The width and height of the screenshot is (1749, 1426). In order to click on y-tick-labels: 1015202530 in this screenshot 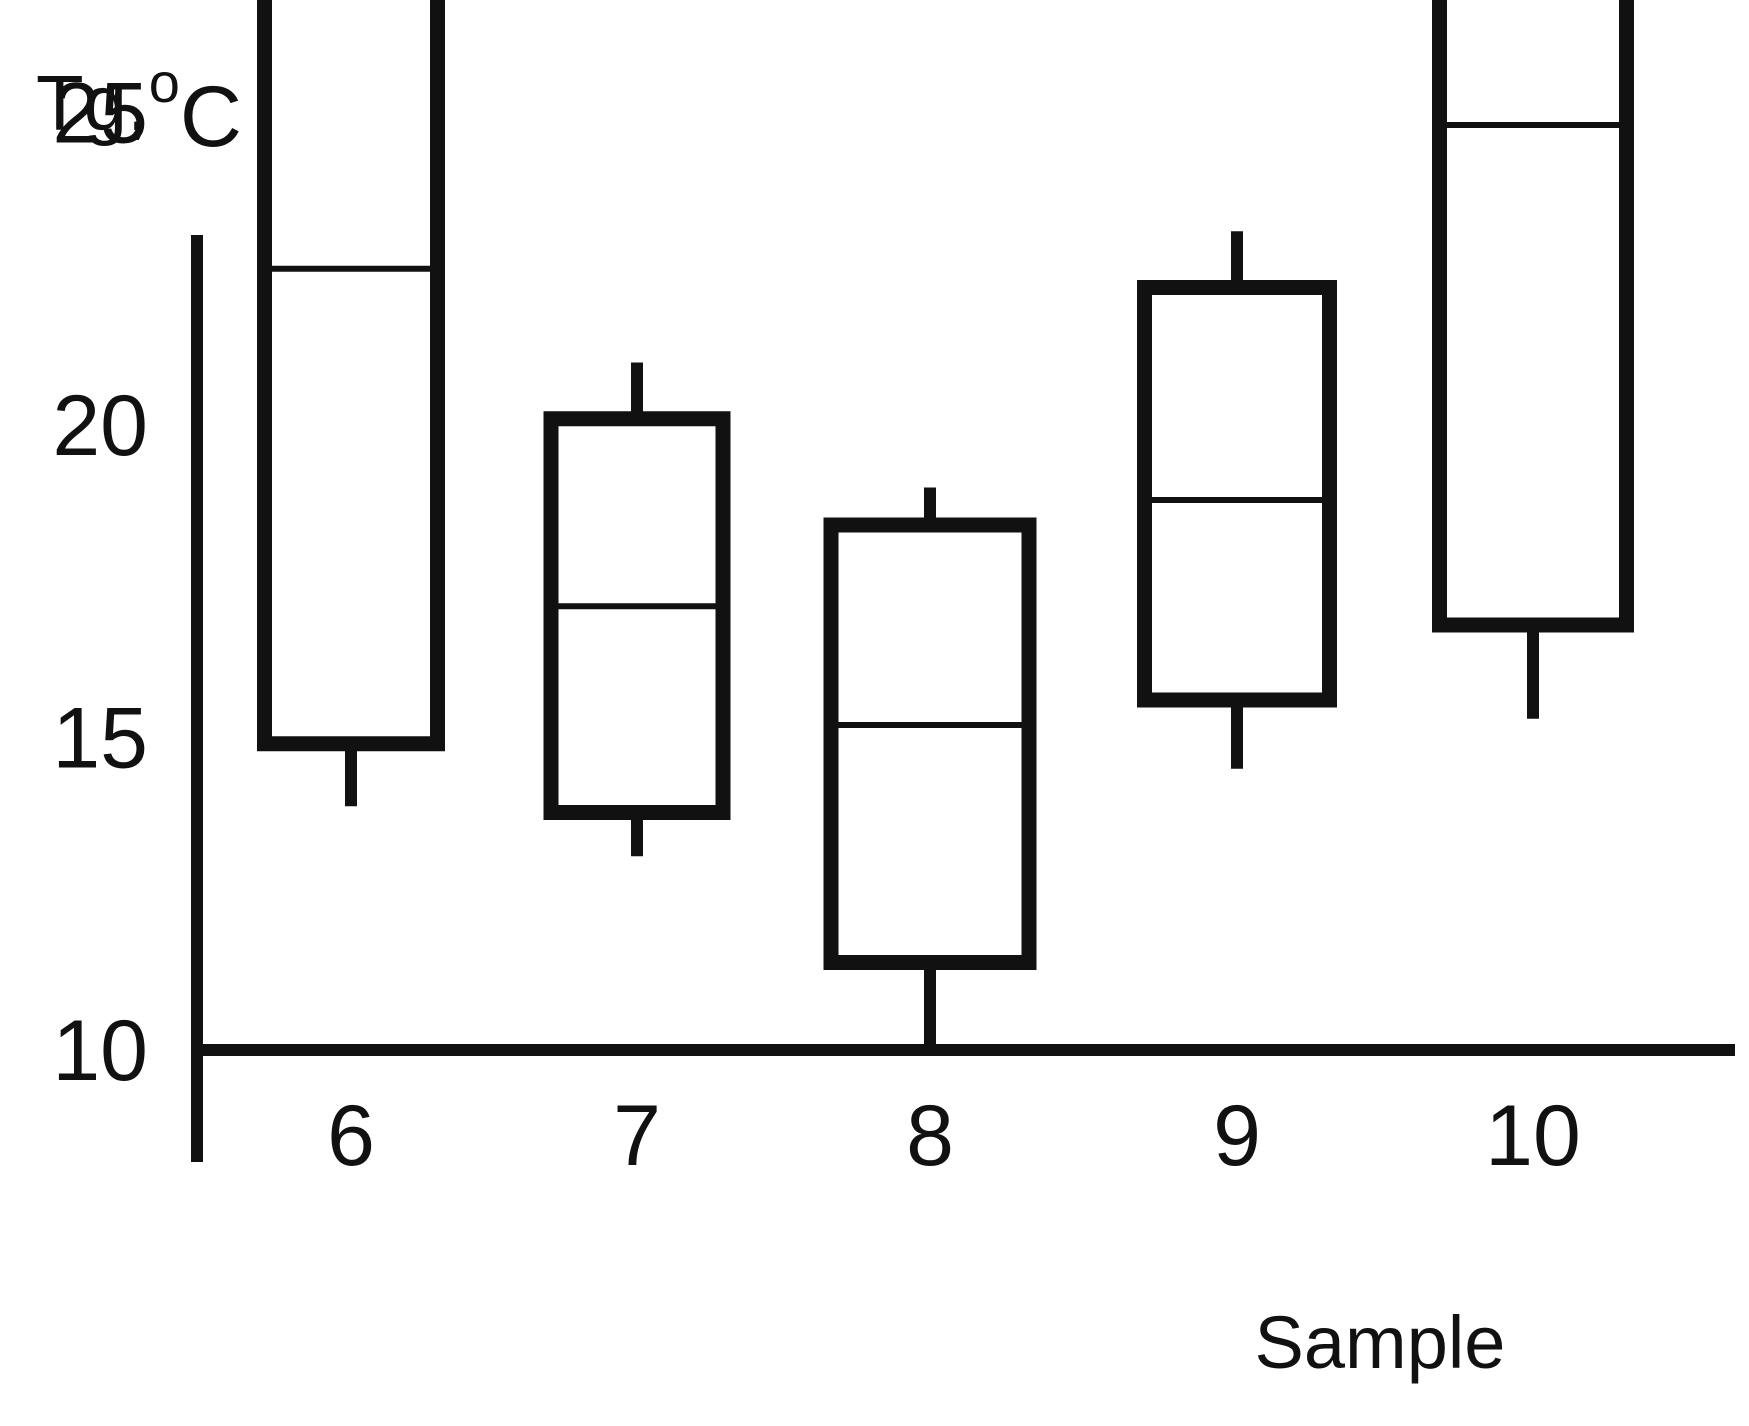, I will do `click(100, 583)`.